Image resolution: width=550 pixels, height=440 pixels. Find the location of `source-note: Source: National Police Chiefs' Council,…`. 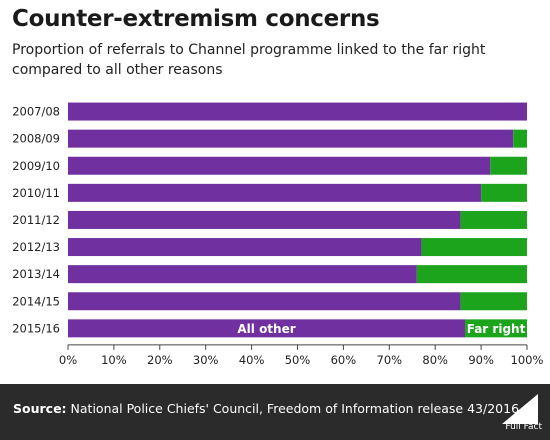

source-note: Source: National Police Chiefs' Council,… is located at coordinates (266, 408).